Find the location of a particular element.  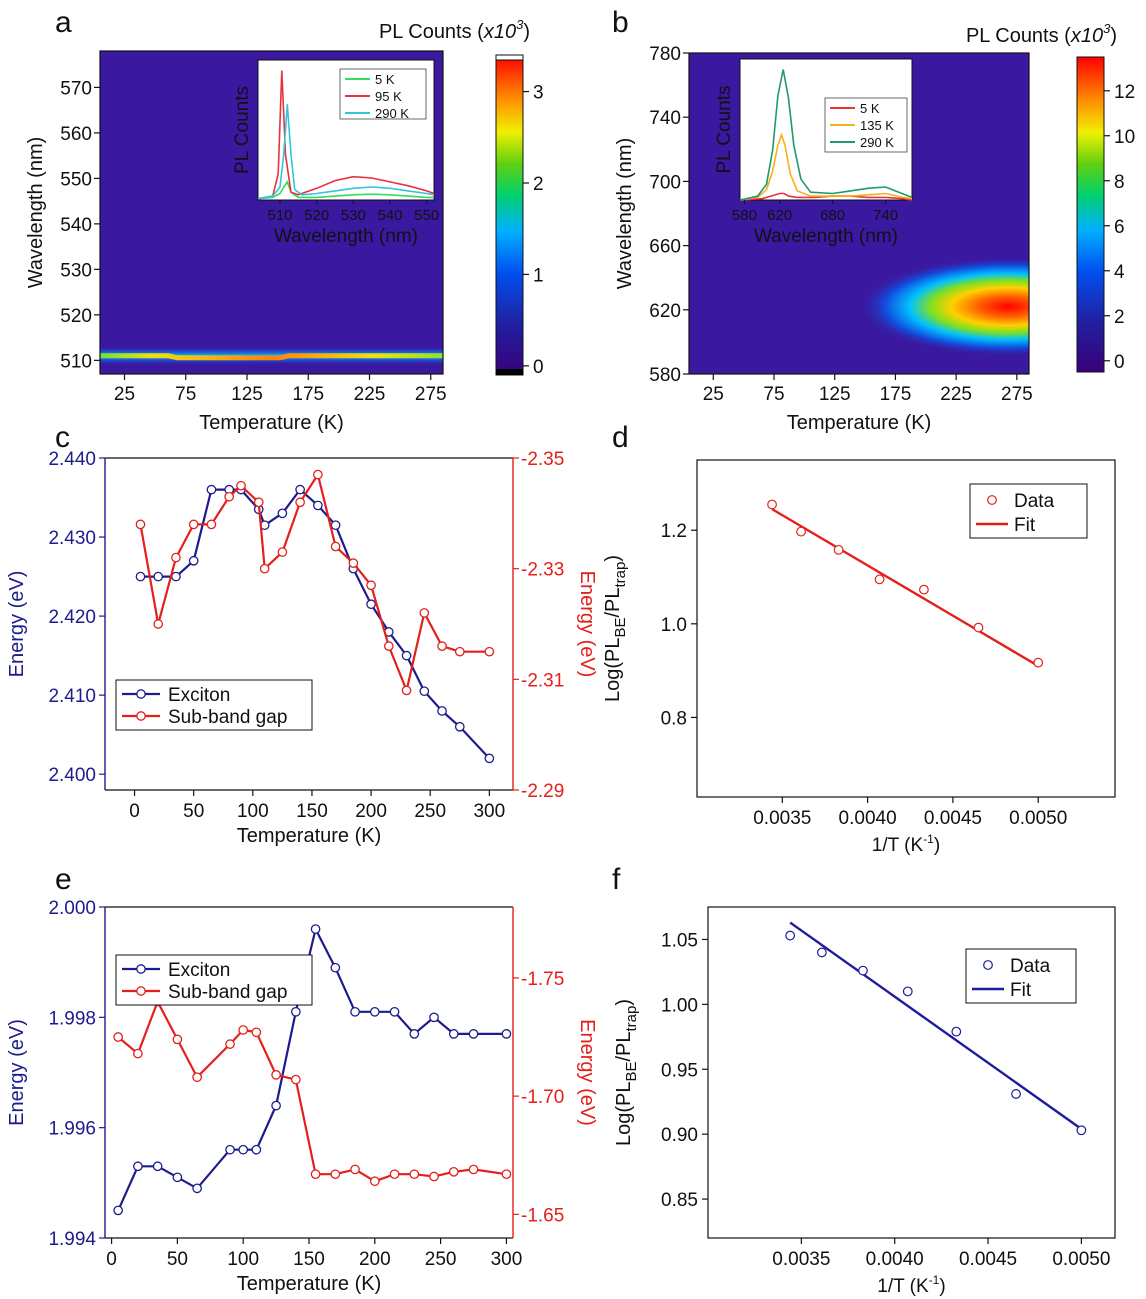

x-tick-label: 0.0040 is located at coordinates (895, 1259).